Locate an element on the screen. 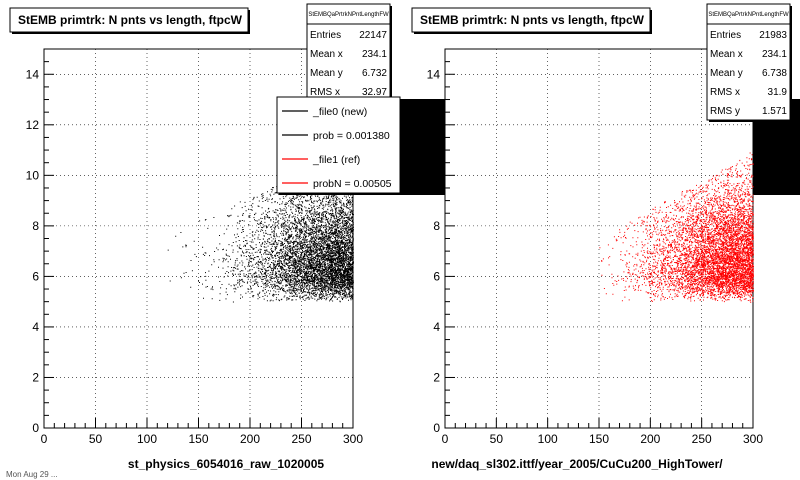  stats-label: RMS y is located at coordinates (725, 111).